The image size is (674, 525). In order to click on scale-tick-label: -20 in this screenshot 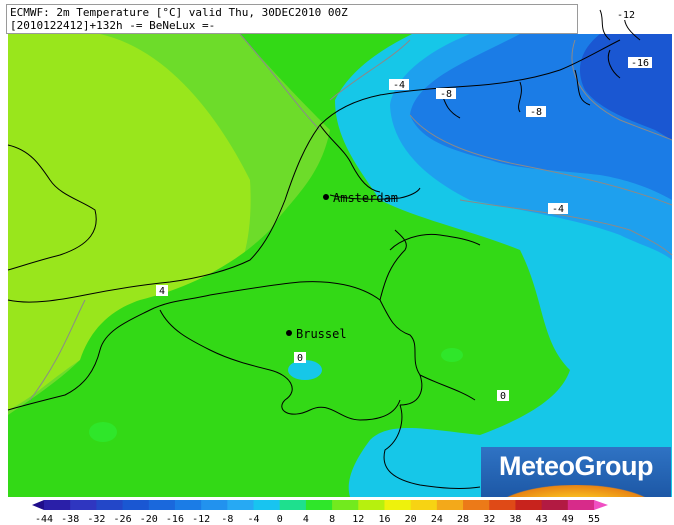, I will do `click(149, 519)`.